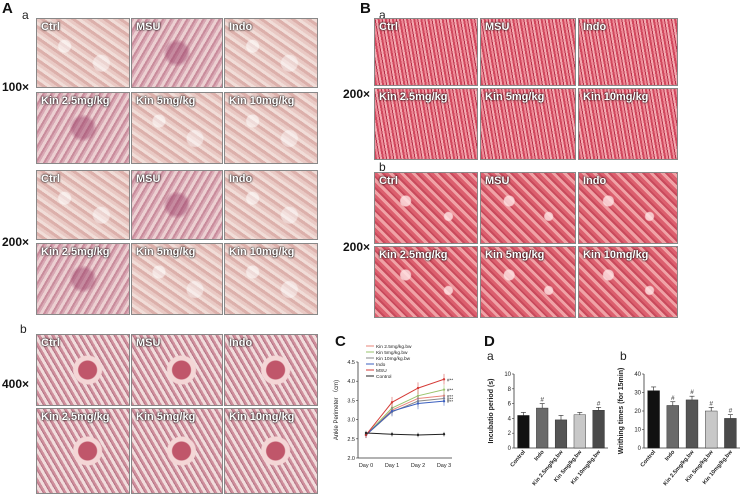  I want to click on y-tick-label: 4.0, so click(351, 382).